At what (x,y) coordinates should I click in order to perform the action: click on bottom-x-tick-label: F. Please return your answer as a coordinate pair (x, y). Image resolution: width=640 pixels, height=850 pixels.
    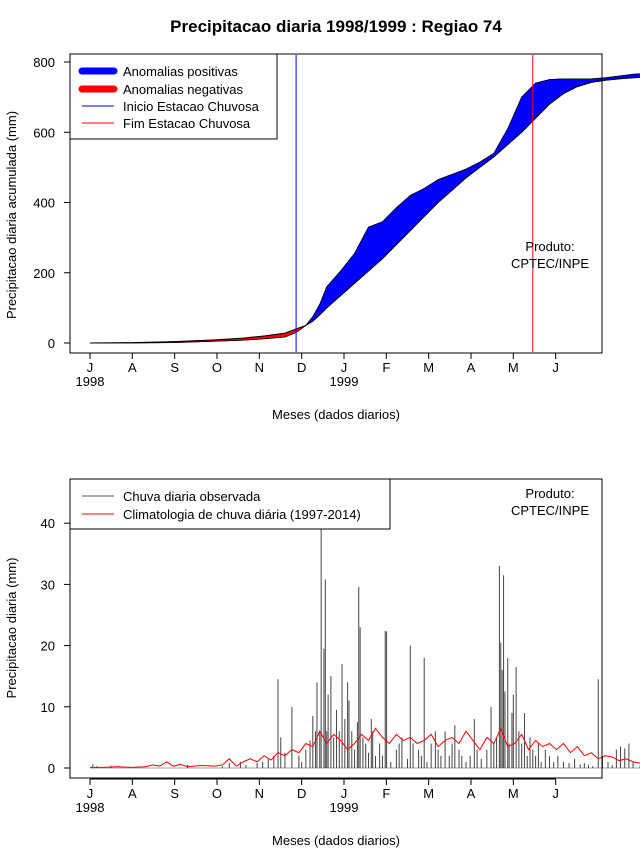
    Looking at the image, I should click on (386, 793).